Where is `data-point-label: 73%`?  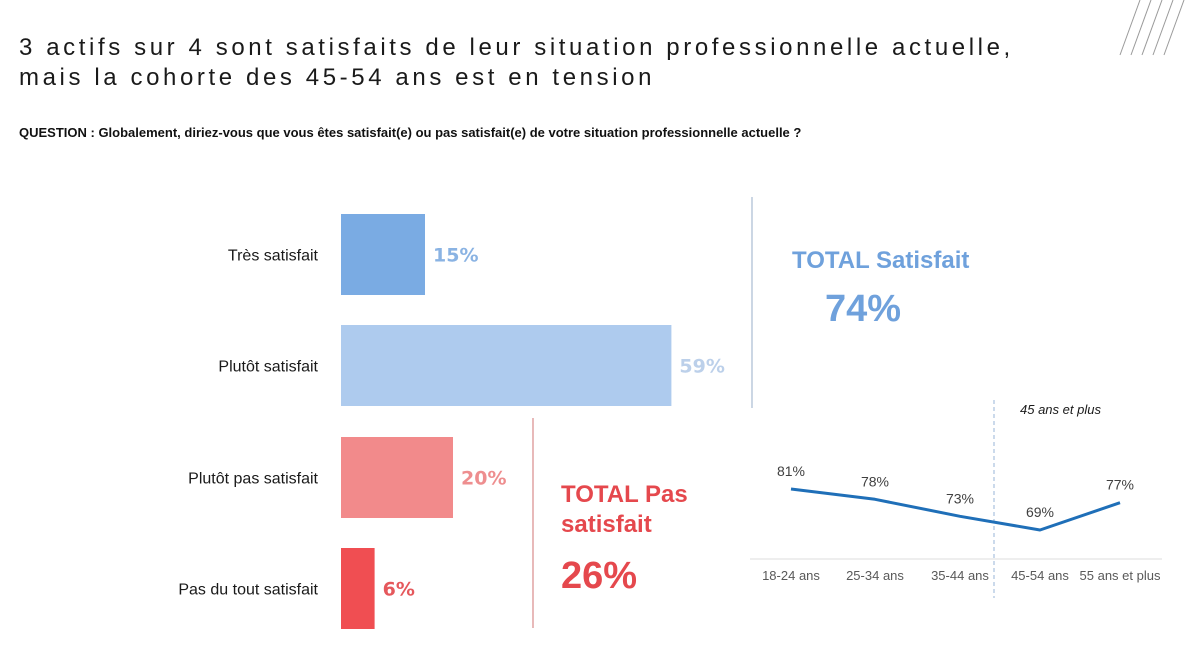
data-point-label: 73% is located at coordinates (960, 498).